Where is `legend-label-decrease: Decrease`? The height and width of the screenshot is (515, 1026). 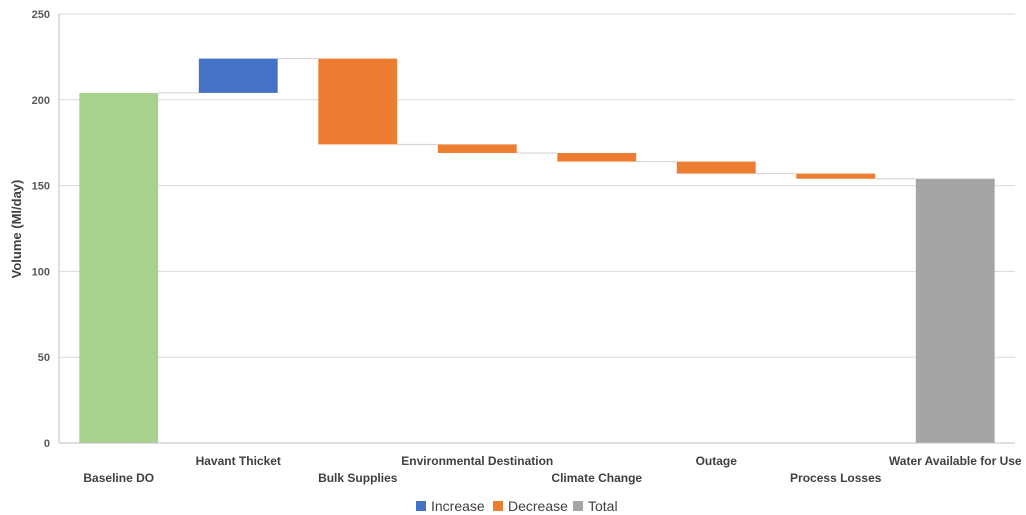
legend-label-decrease: Decrease is located at coordinates (538, 506).